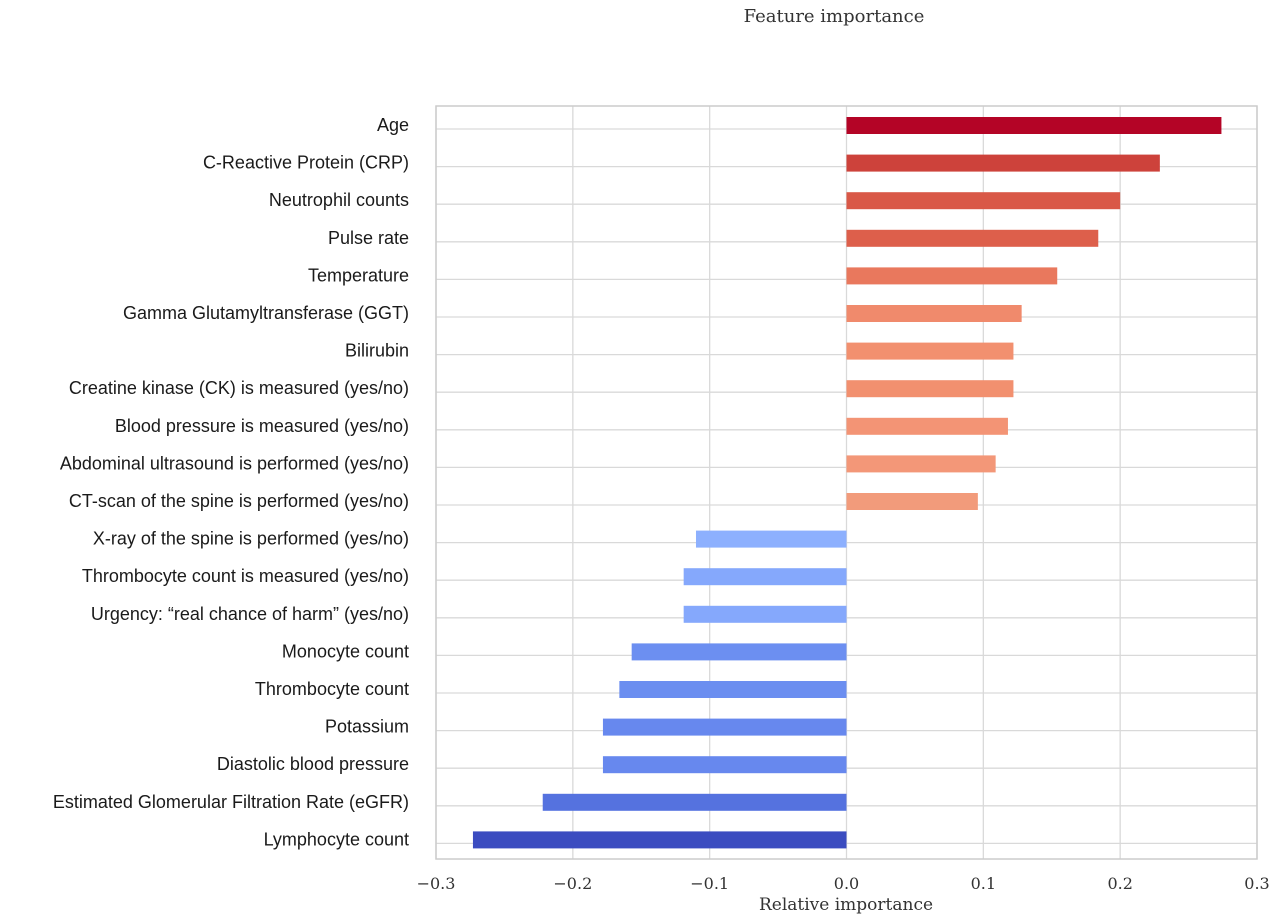 This screenshot has width=1280, height=917. I want to click on category-label: Diastolic blood pressure, so click(313, 764).